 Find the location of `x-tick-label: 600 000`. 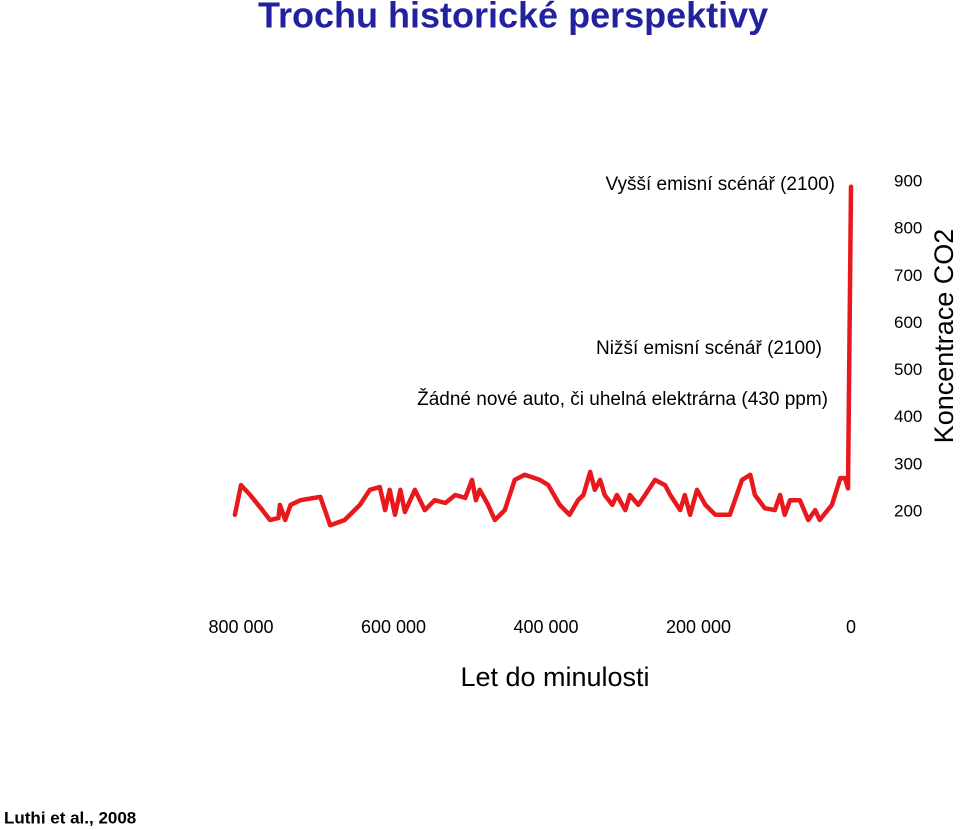

x-tick-label: 600 000 is located at coordinates (393, 627).